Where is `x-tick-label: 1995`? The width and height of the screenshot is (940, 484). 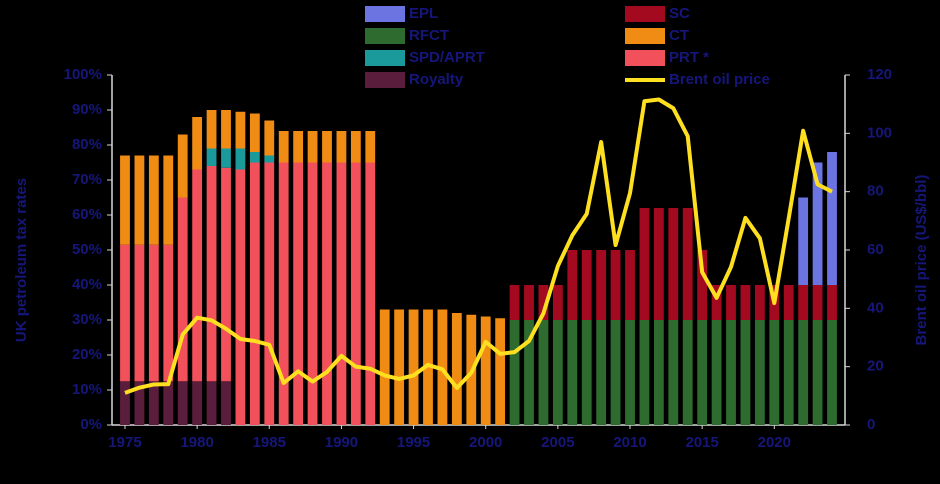
x-tick-label: 1995 is located at coordinates (413, 442).